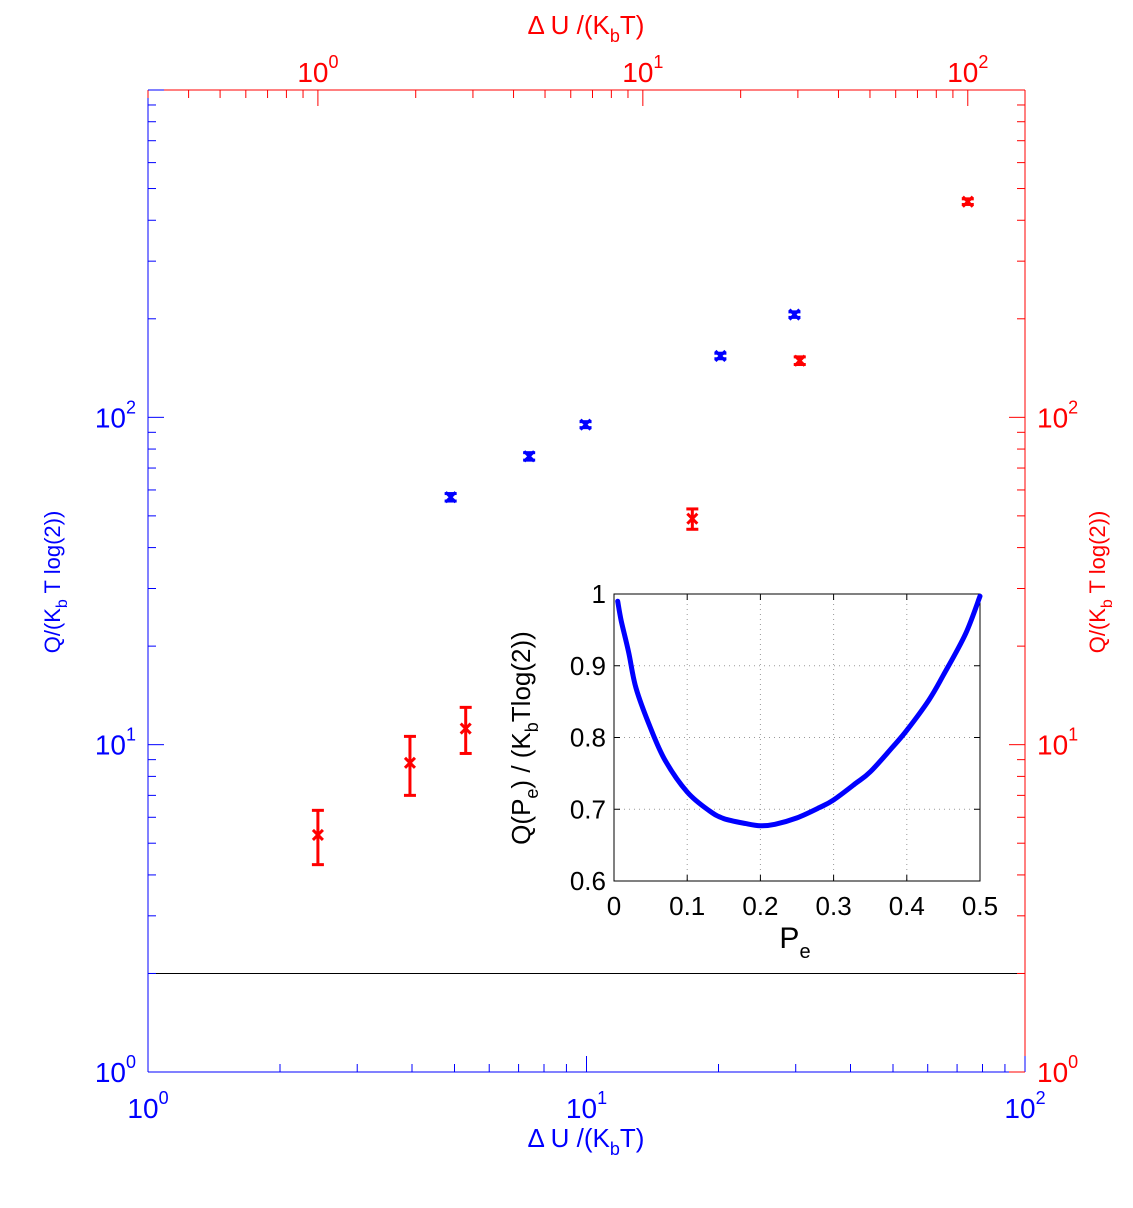  What do you see at coordinates (1100, 582) in the screenshot?
I see `right-axis-label: Q/(Kb T log(2))` at bounding box center [1100, 582].